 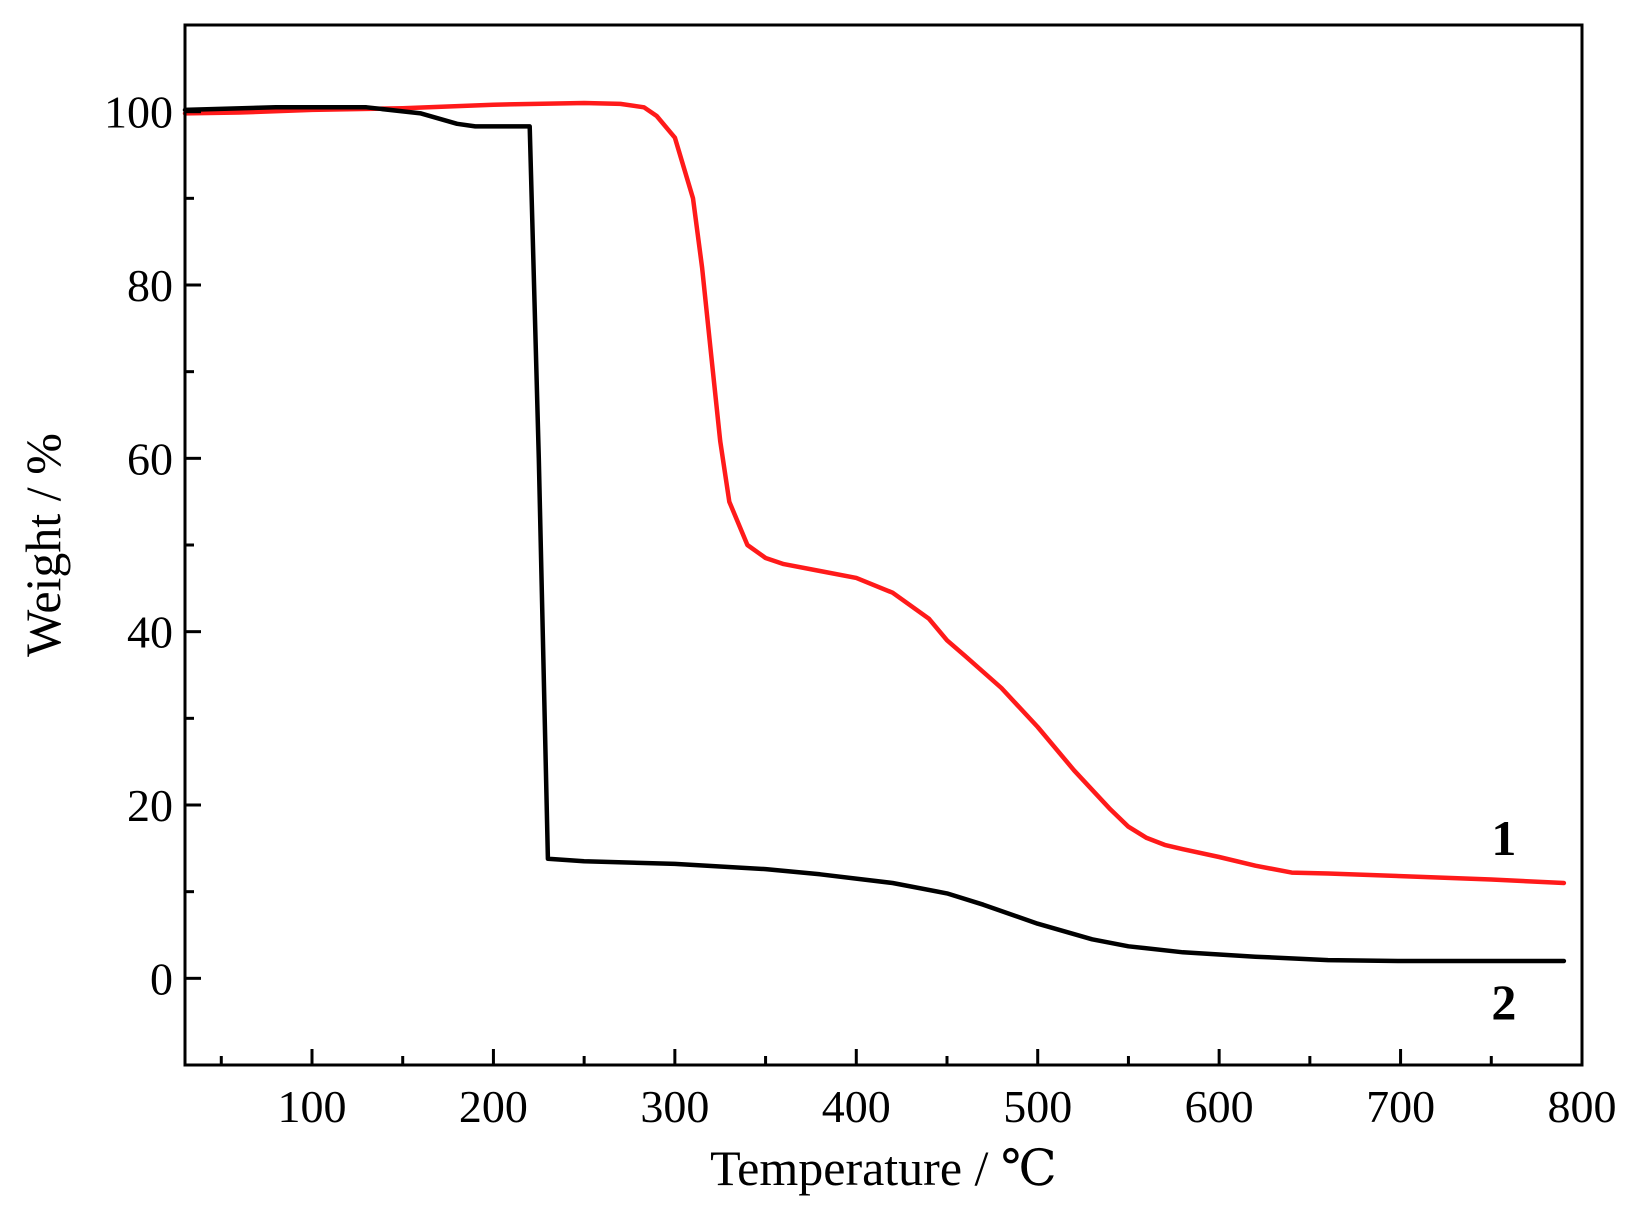 What do you see at coordinates (883, 1168) in the screenshot?
I see `x-axis-title: Temperature / ℃` at bounding box center [883, 1168].